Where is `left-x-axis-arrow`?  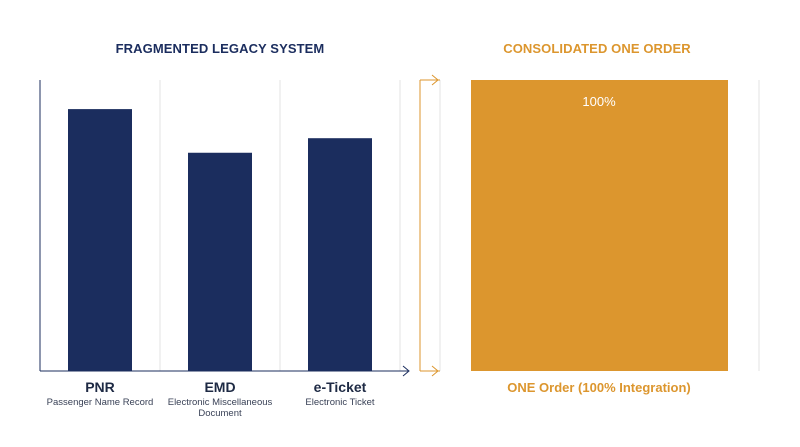 left-x-axis-arrow is located at coordinates (406, 371).